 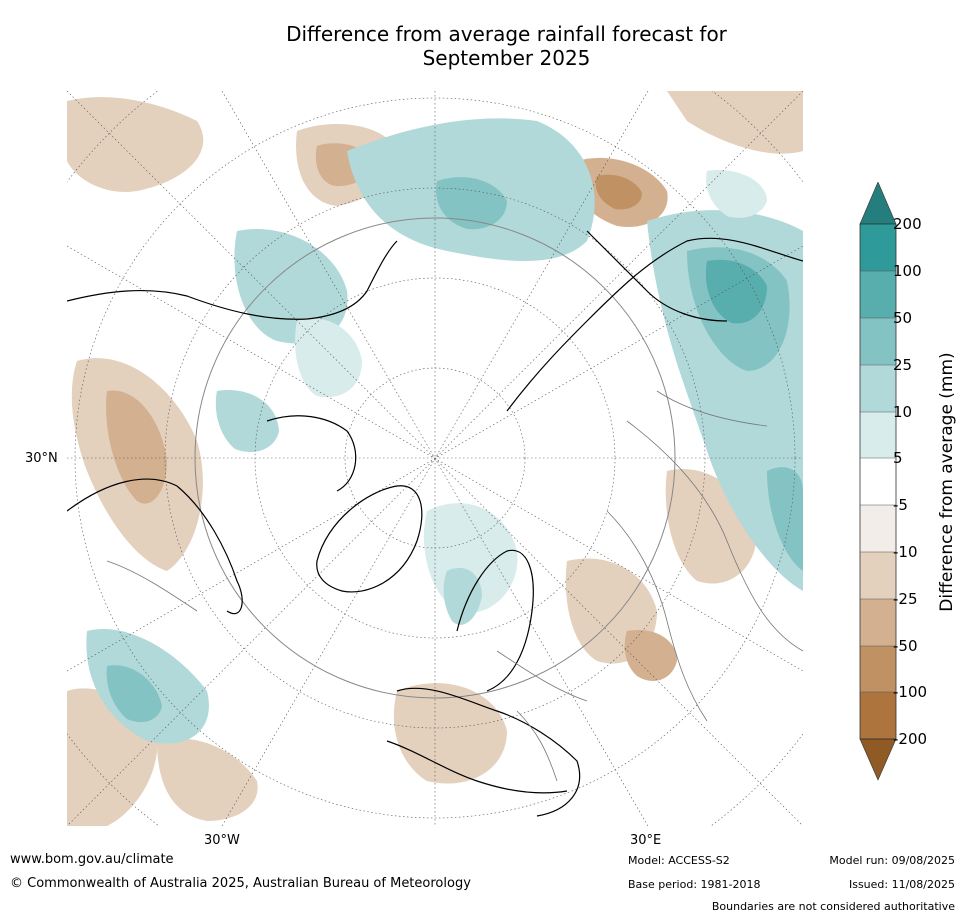 What do you see at coordinates (905, 599) in the screenshot?
I see `colorbar-tick: -25` at bounding box center [905, 599].